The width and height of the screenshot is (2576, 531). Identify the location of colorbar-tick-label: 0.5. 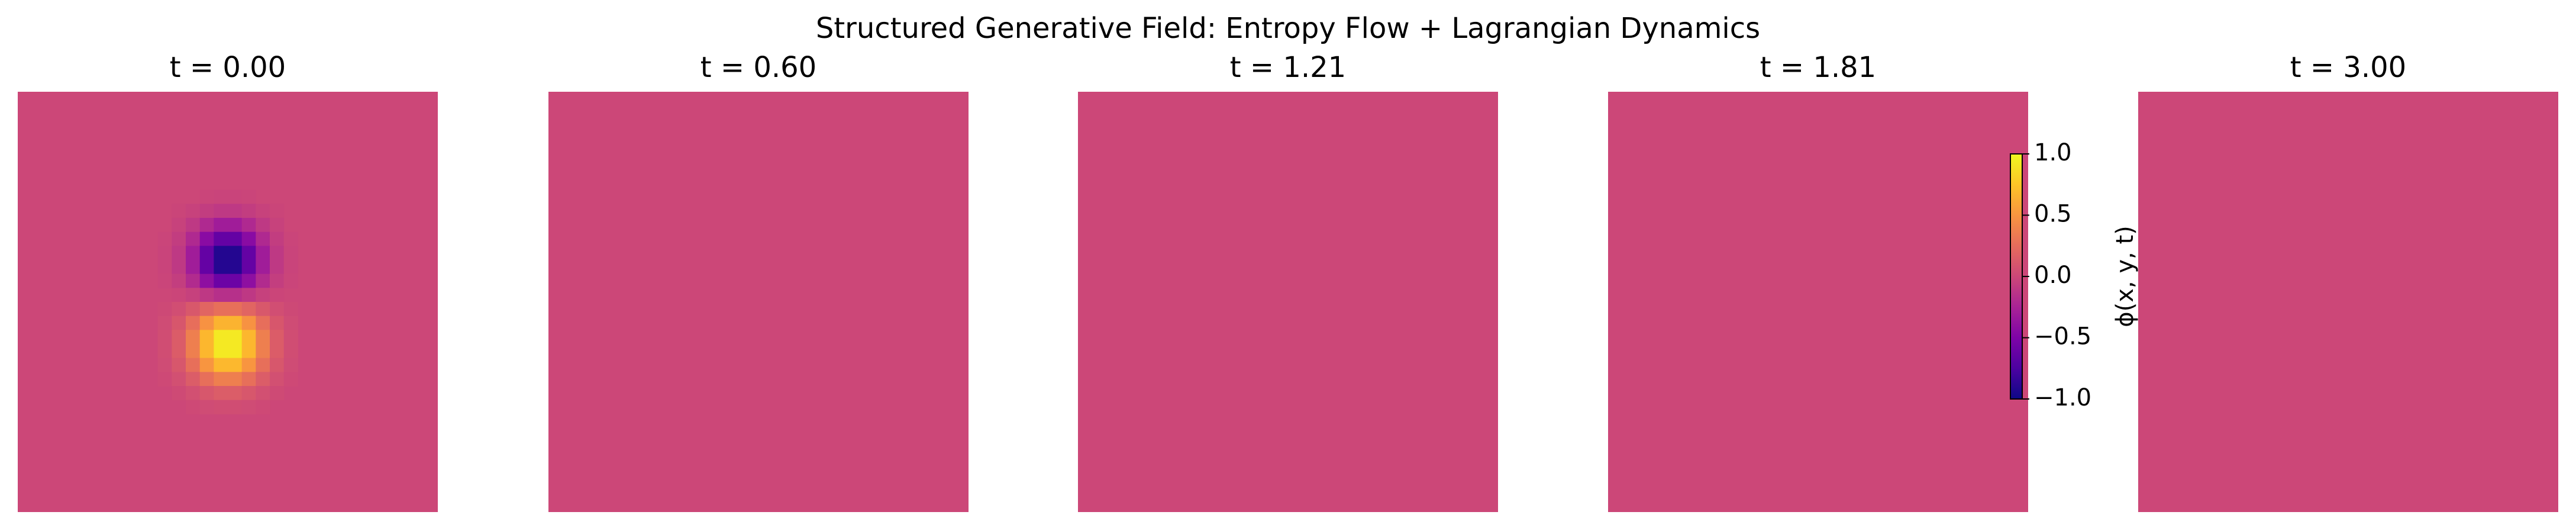
(2053, 215).